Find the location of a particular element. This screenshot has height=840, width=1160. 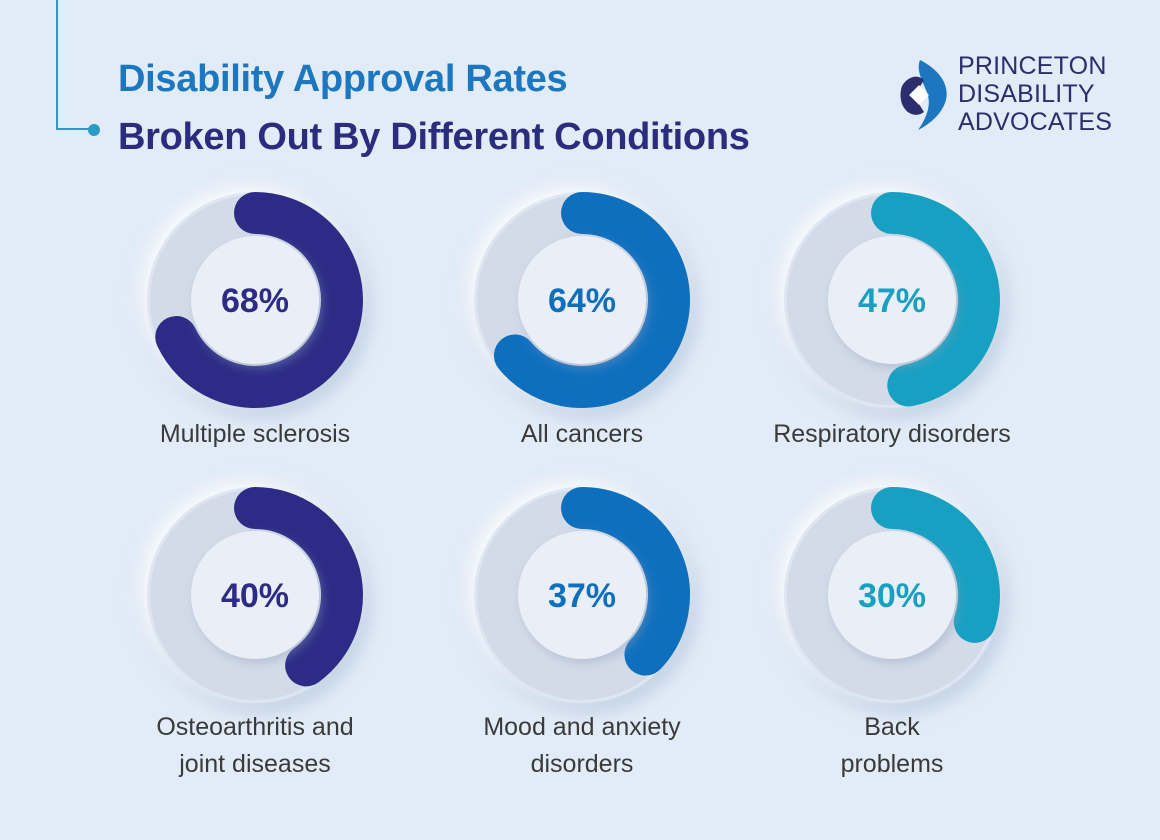

donut-category-label: Osteoarthritis and is located at coordinates (254, 727).